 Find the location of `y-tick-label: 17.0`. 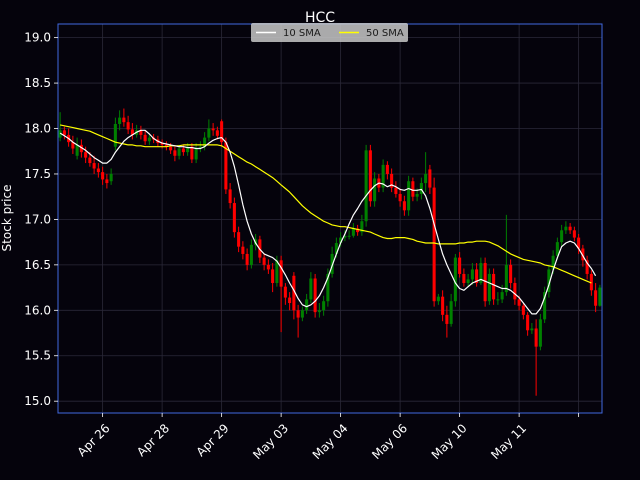

y-tick-label: 17.0 is located at coordinates (37, 219).